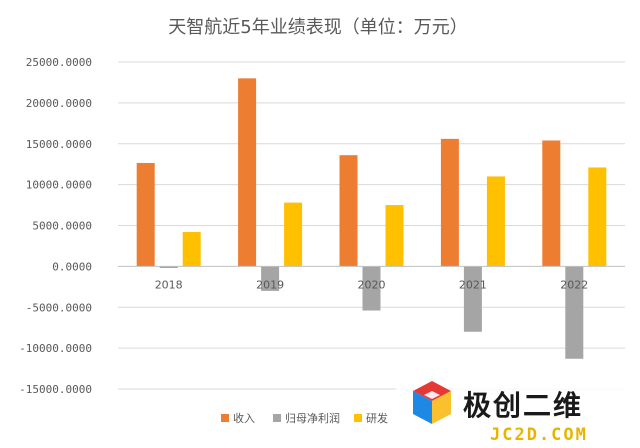 Image resolution: width=640 pixels, height=448 pixels. Describe the element at coordinates (72, 266) in the screenshot. I see `y-tick-label: 0.0000` at that location.